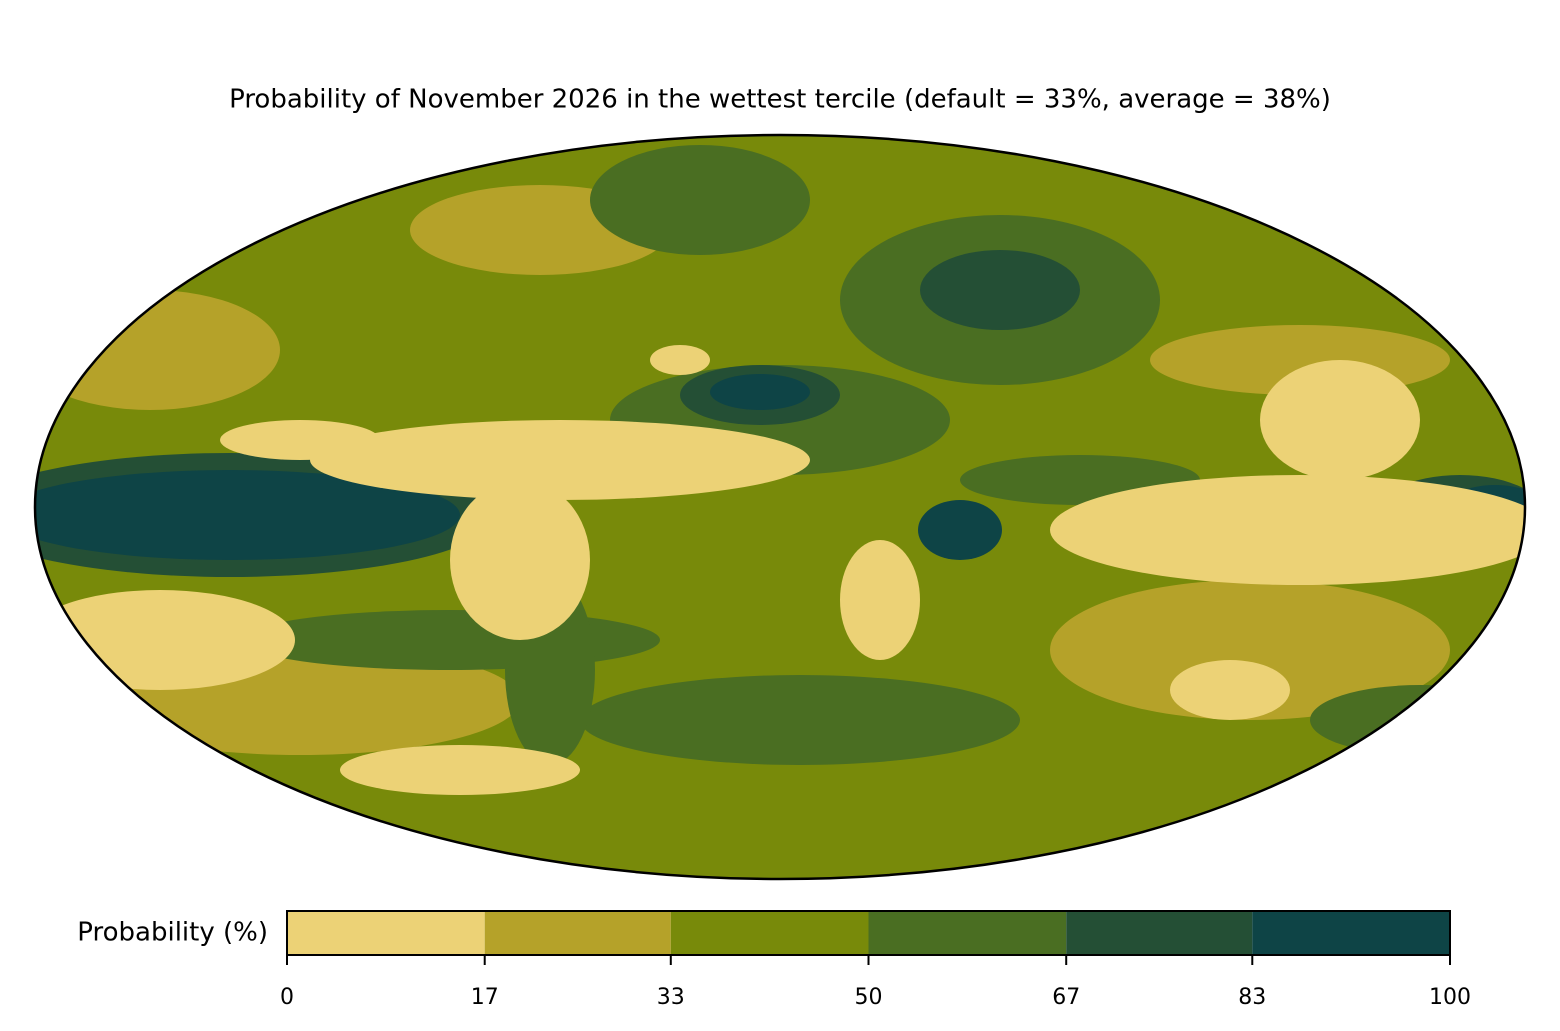  Describe the element at coordinates (869, 997) in the screenshot. I see `colorbar-tick-label: 50` at that location.